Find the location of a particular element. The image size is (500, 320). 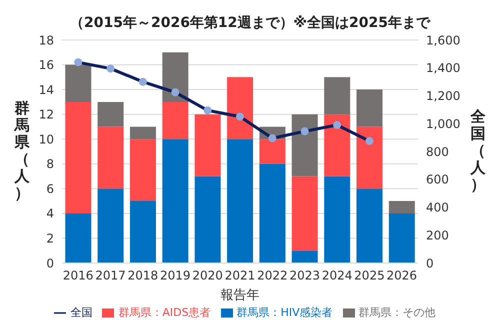

x-tick-label: 2020 is located at coordinates (207, 275).